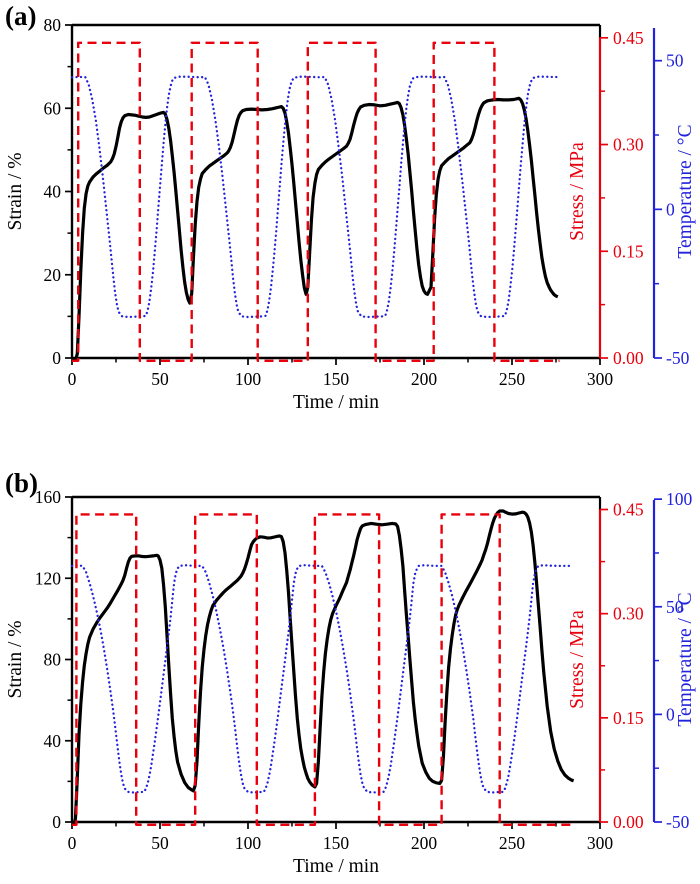  I want to click on strain-tick-label: 160, so click(48, 497).